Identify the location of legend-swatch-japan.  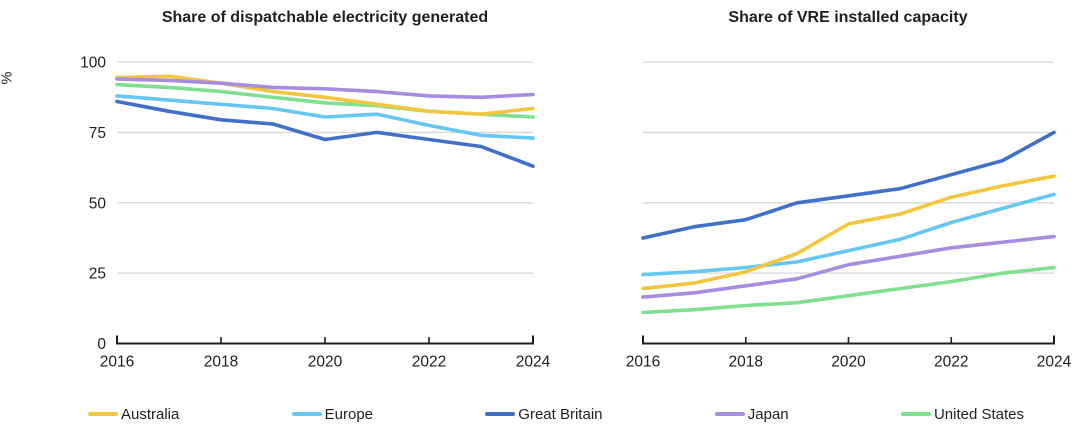
(729, 414).